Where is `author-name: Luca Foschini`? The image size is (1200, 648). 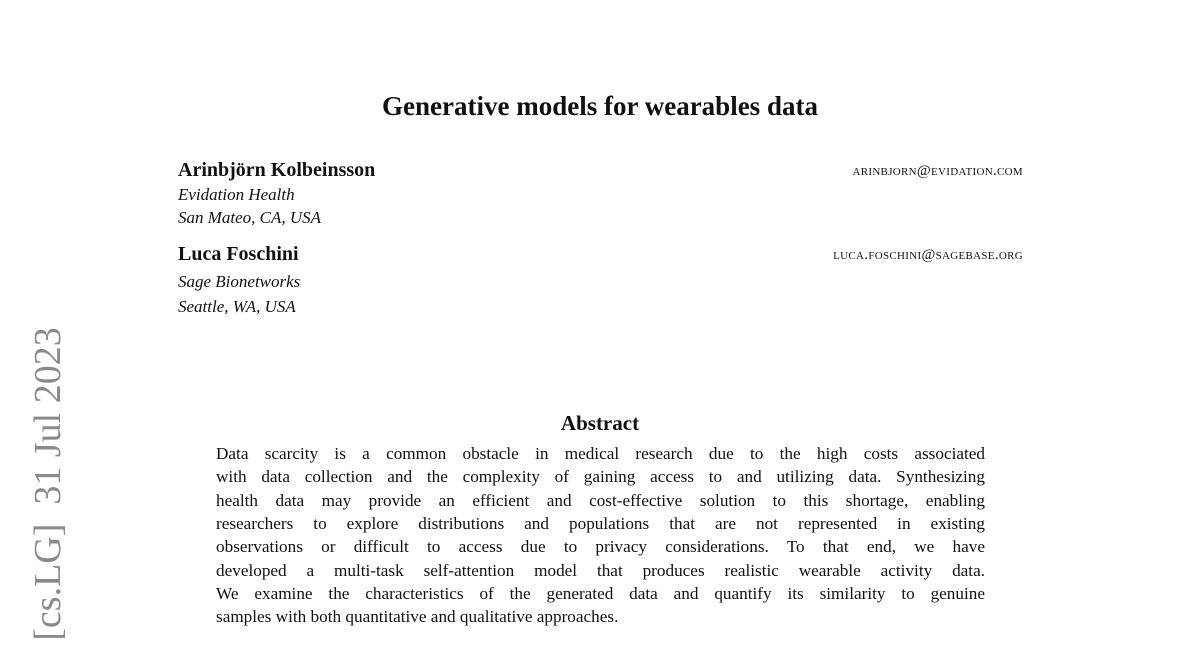
author-name: Luca Foschini is located at coordinates (238, 254).